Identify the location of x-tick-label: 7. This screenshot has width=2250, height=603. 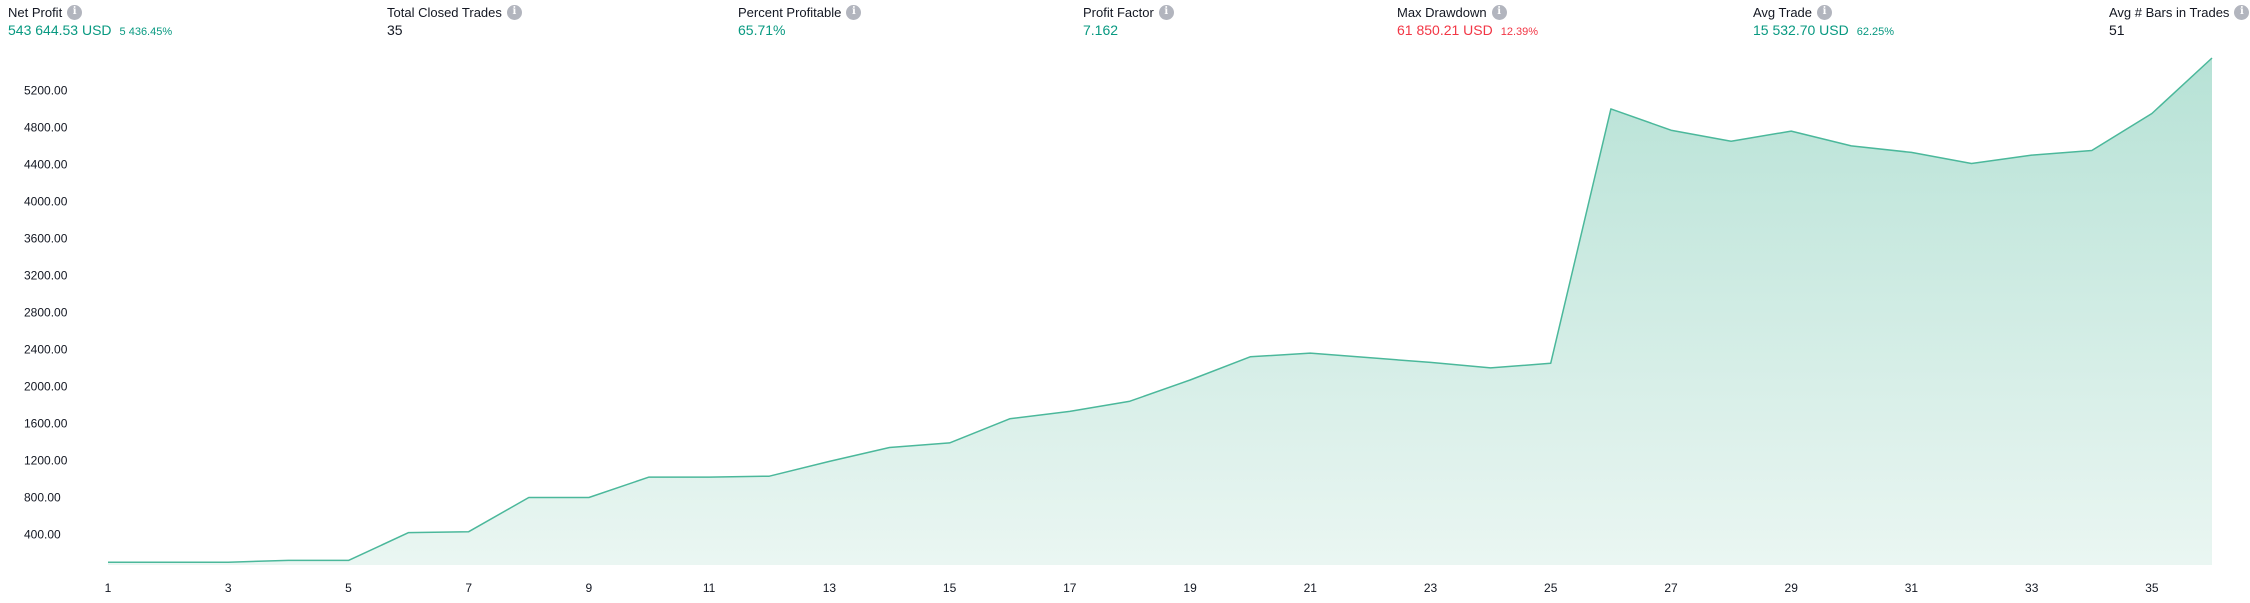
(468, 588).